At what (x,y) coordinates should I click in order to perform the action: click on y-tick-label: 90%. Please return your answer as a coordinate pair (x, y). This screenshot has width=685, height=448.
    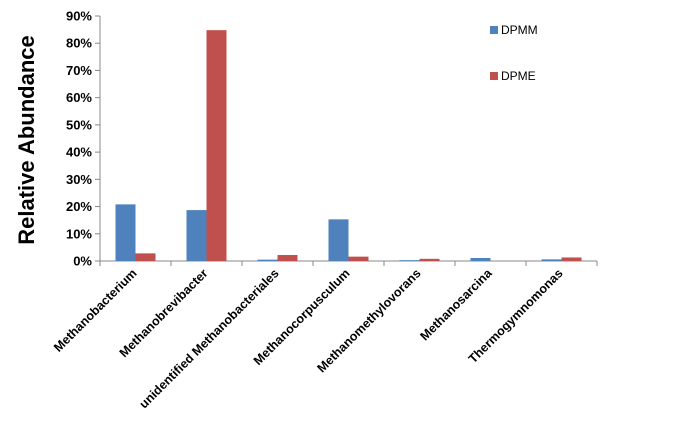
    Looking at the image, I should click on (79, 16).